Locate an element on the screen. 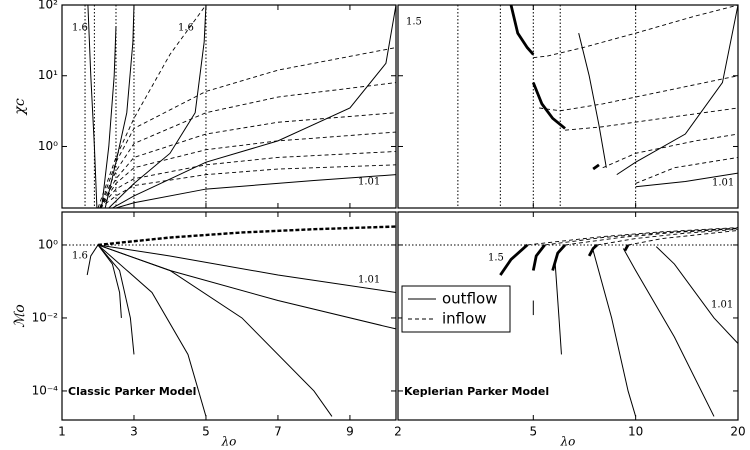 This screenshot has height=450, width=750. legend-label: inflow is located at coordinates (464, 319).